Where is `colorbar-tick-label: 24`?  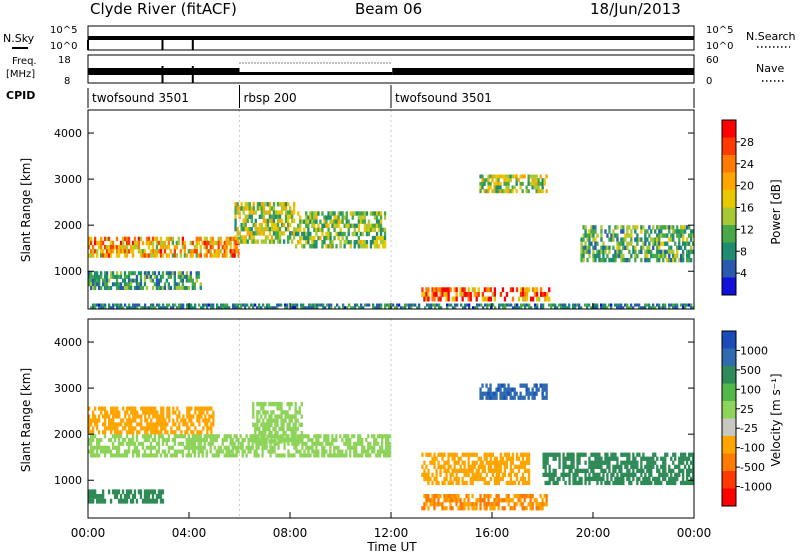 colorbar-tick-label: 24 is located at coordinates (747, 164).